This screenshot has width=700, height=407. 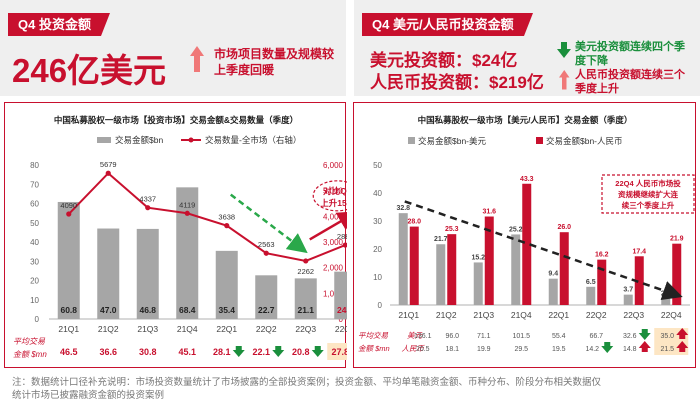 I want to click on bar-usd-label: 3.7, so click(x=628, y=290).